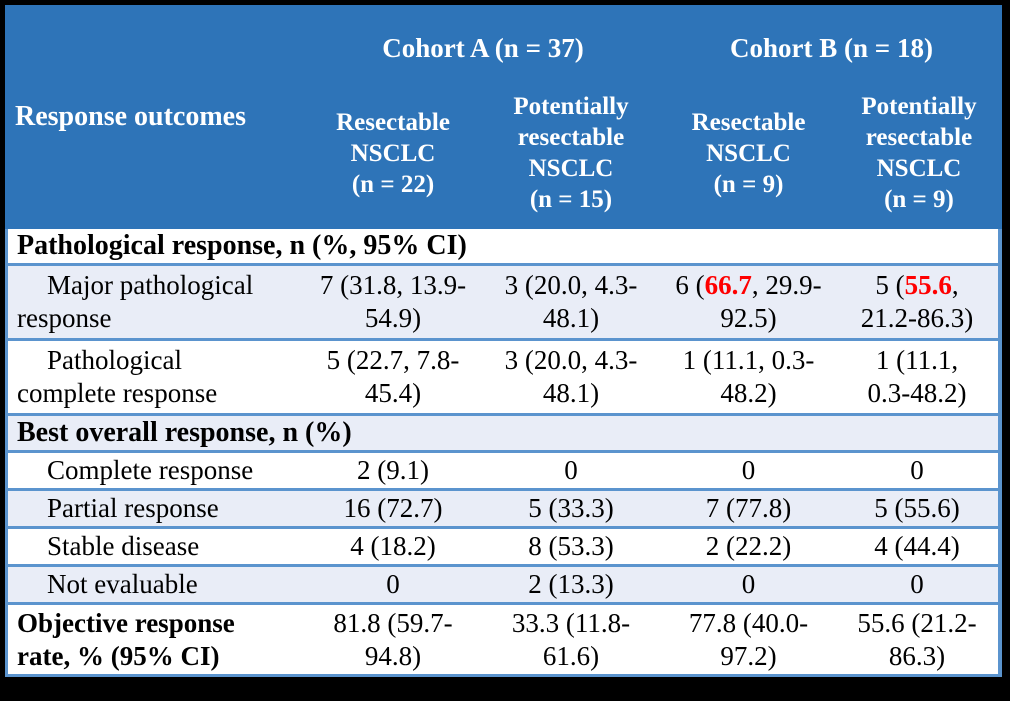  What do you see at coordinates (123, 546) in the screenshot?
I see `row-label: Stable disease` at bounding box center [123, 546].